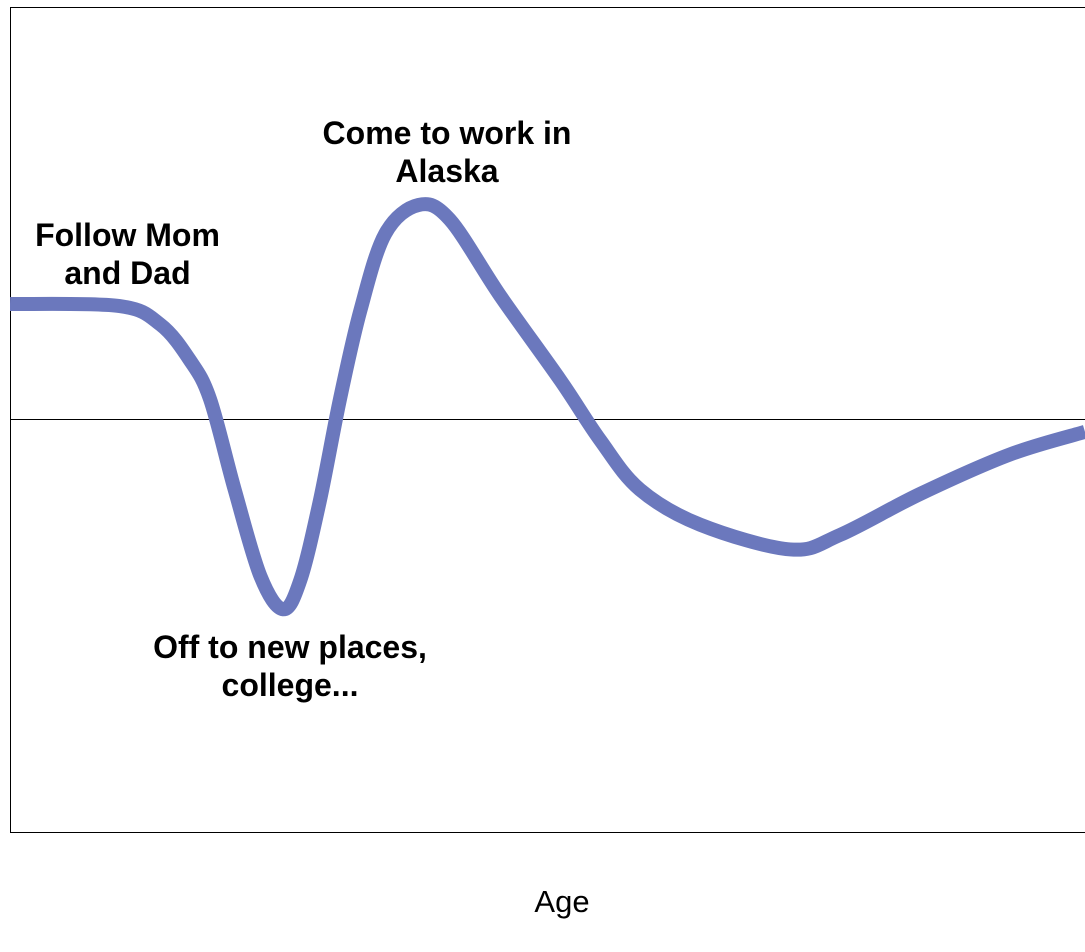 This screenshot has width=1085, height=952. Describe the element at coordinates (127, 254) in the screenshot. I see `annotation: Follow Mom and Dad` at that location.